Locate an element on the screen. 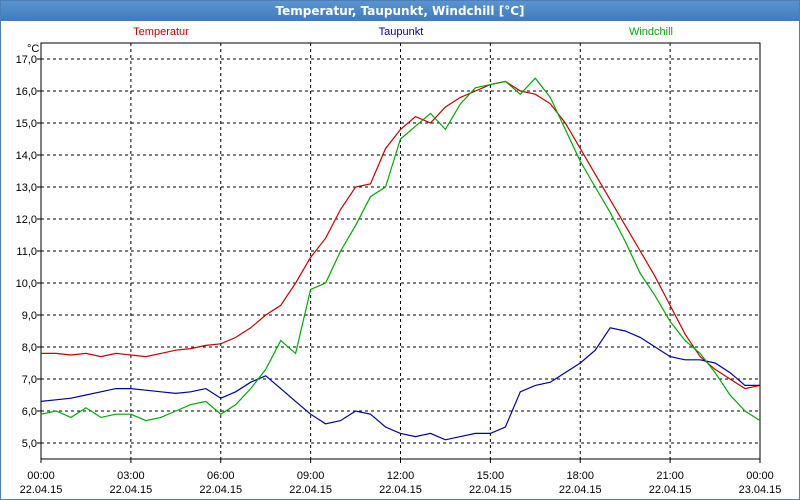 The height and width of the screenshot is (500, 800). x-tick-time-label: 18:00 is located at coordinates (580, 476).